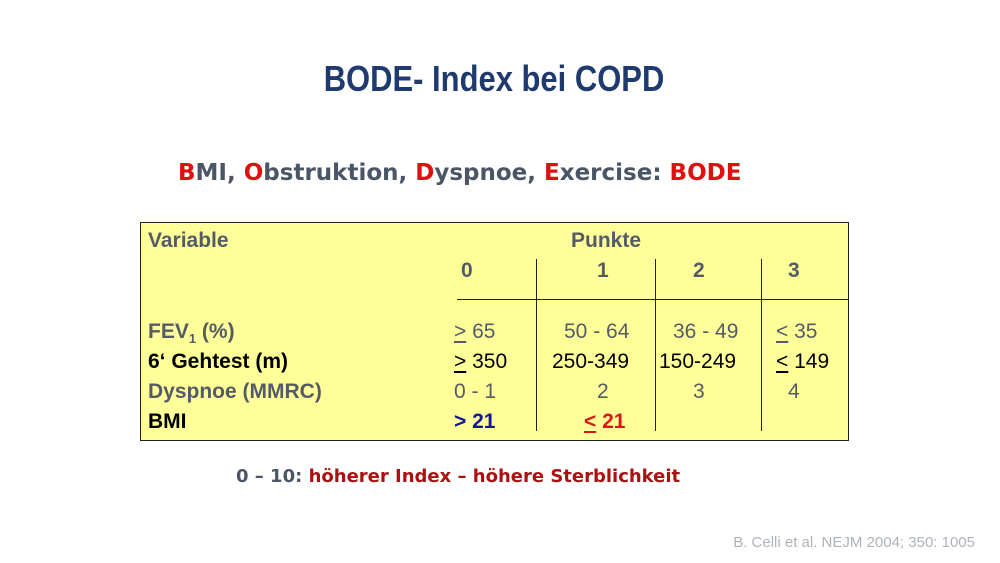  Describe the element at coordinates (611, 421) in the screenshot. I see `value: 21` at that location.